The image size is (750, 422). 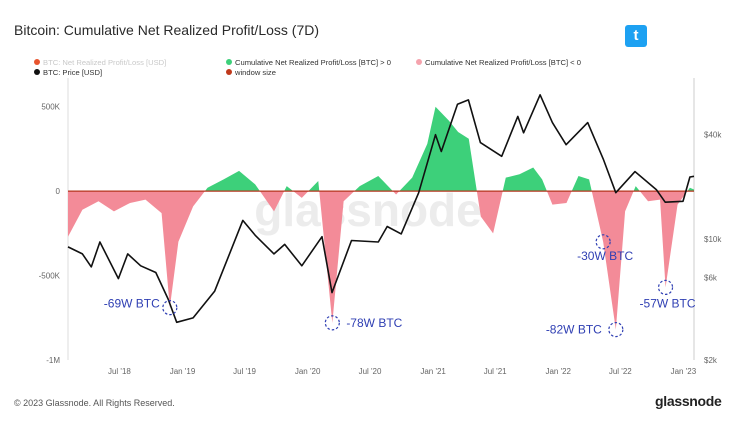 I want to click on annotation-label: -82W BTC, so click(x=574, y=330).